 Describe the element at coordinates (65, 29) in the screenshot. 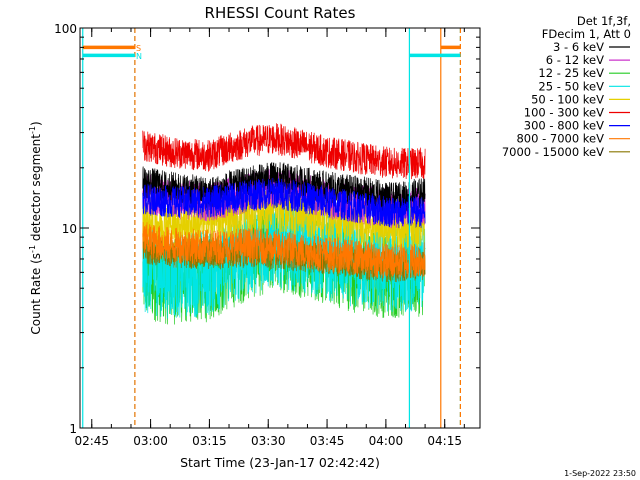

I see `y-tick-label: 100` at that location.